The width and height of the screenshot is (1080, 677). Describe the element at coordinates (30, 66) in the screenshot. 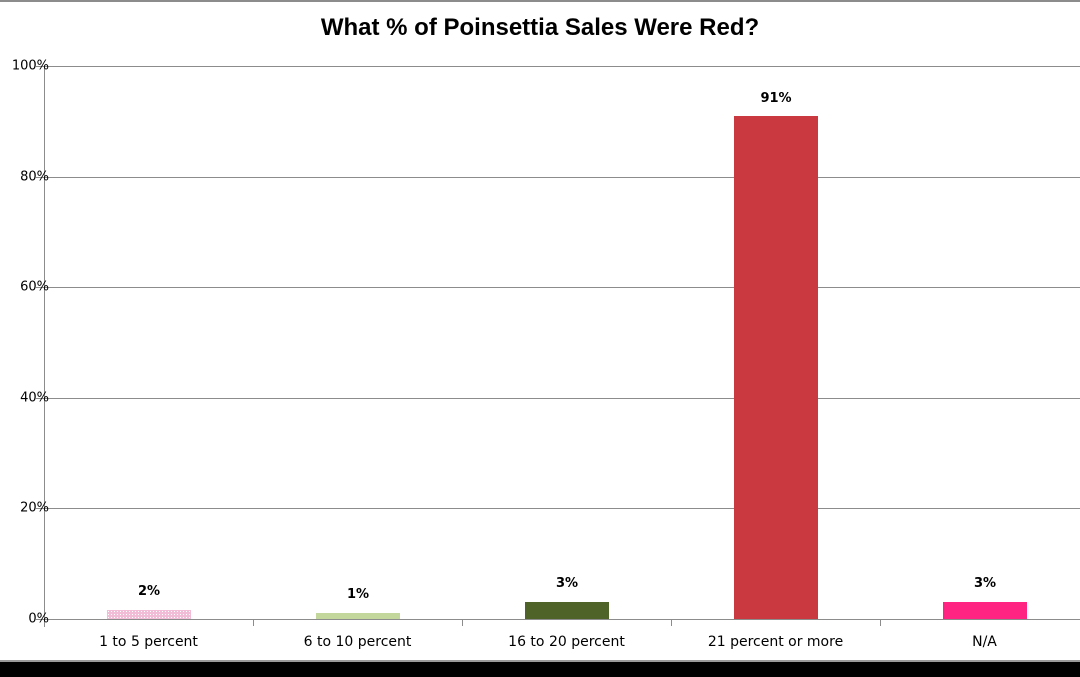

I see `y-tick-label: 100%` at that location.